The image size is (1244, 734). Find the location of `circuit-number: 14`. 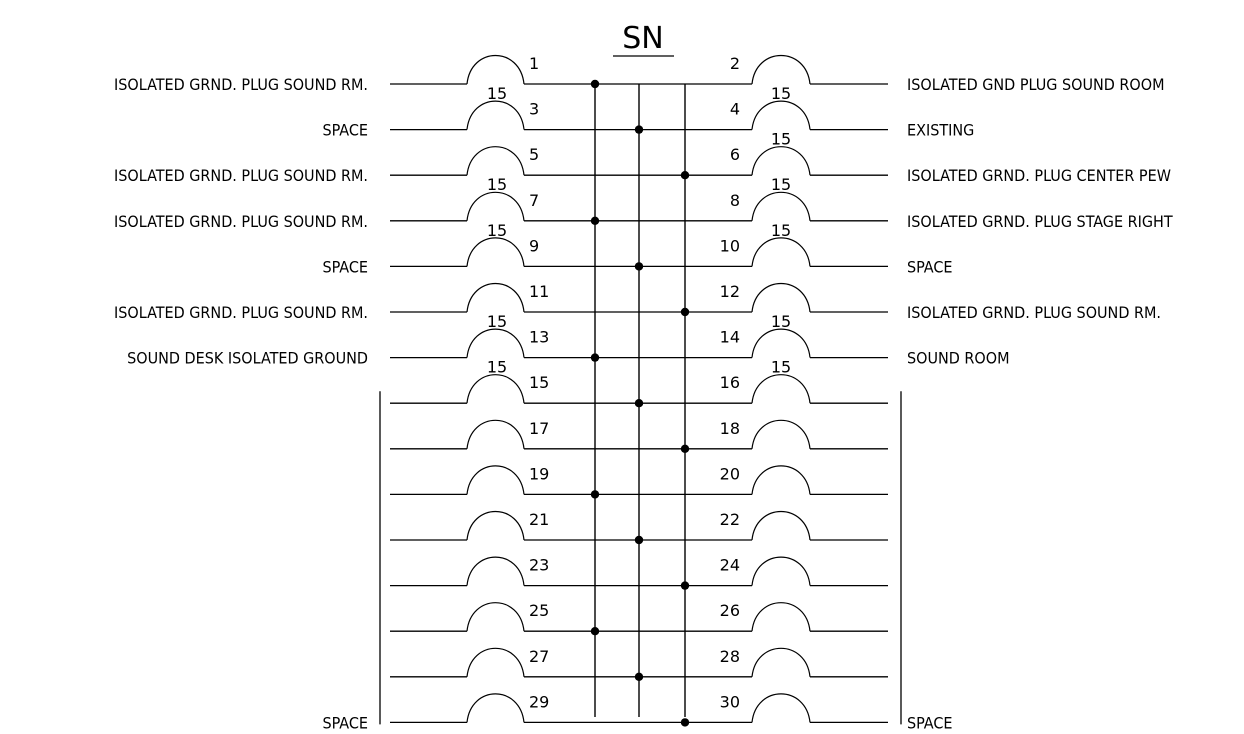

circuit-number: 14 is located at coordinates (730, 337).